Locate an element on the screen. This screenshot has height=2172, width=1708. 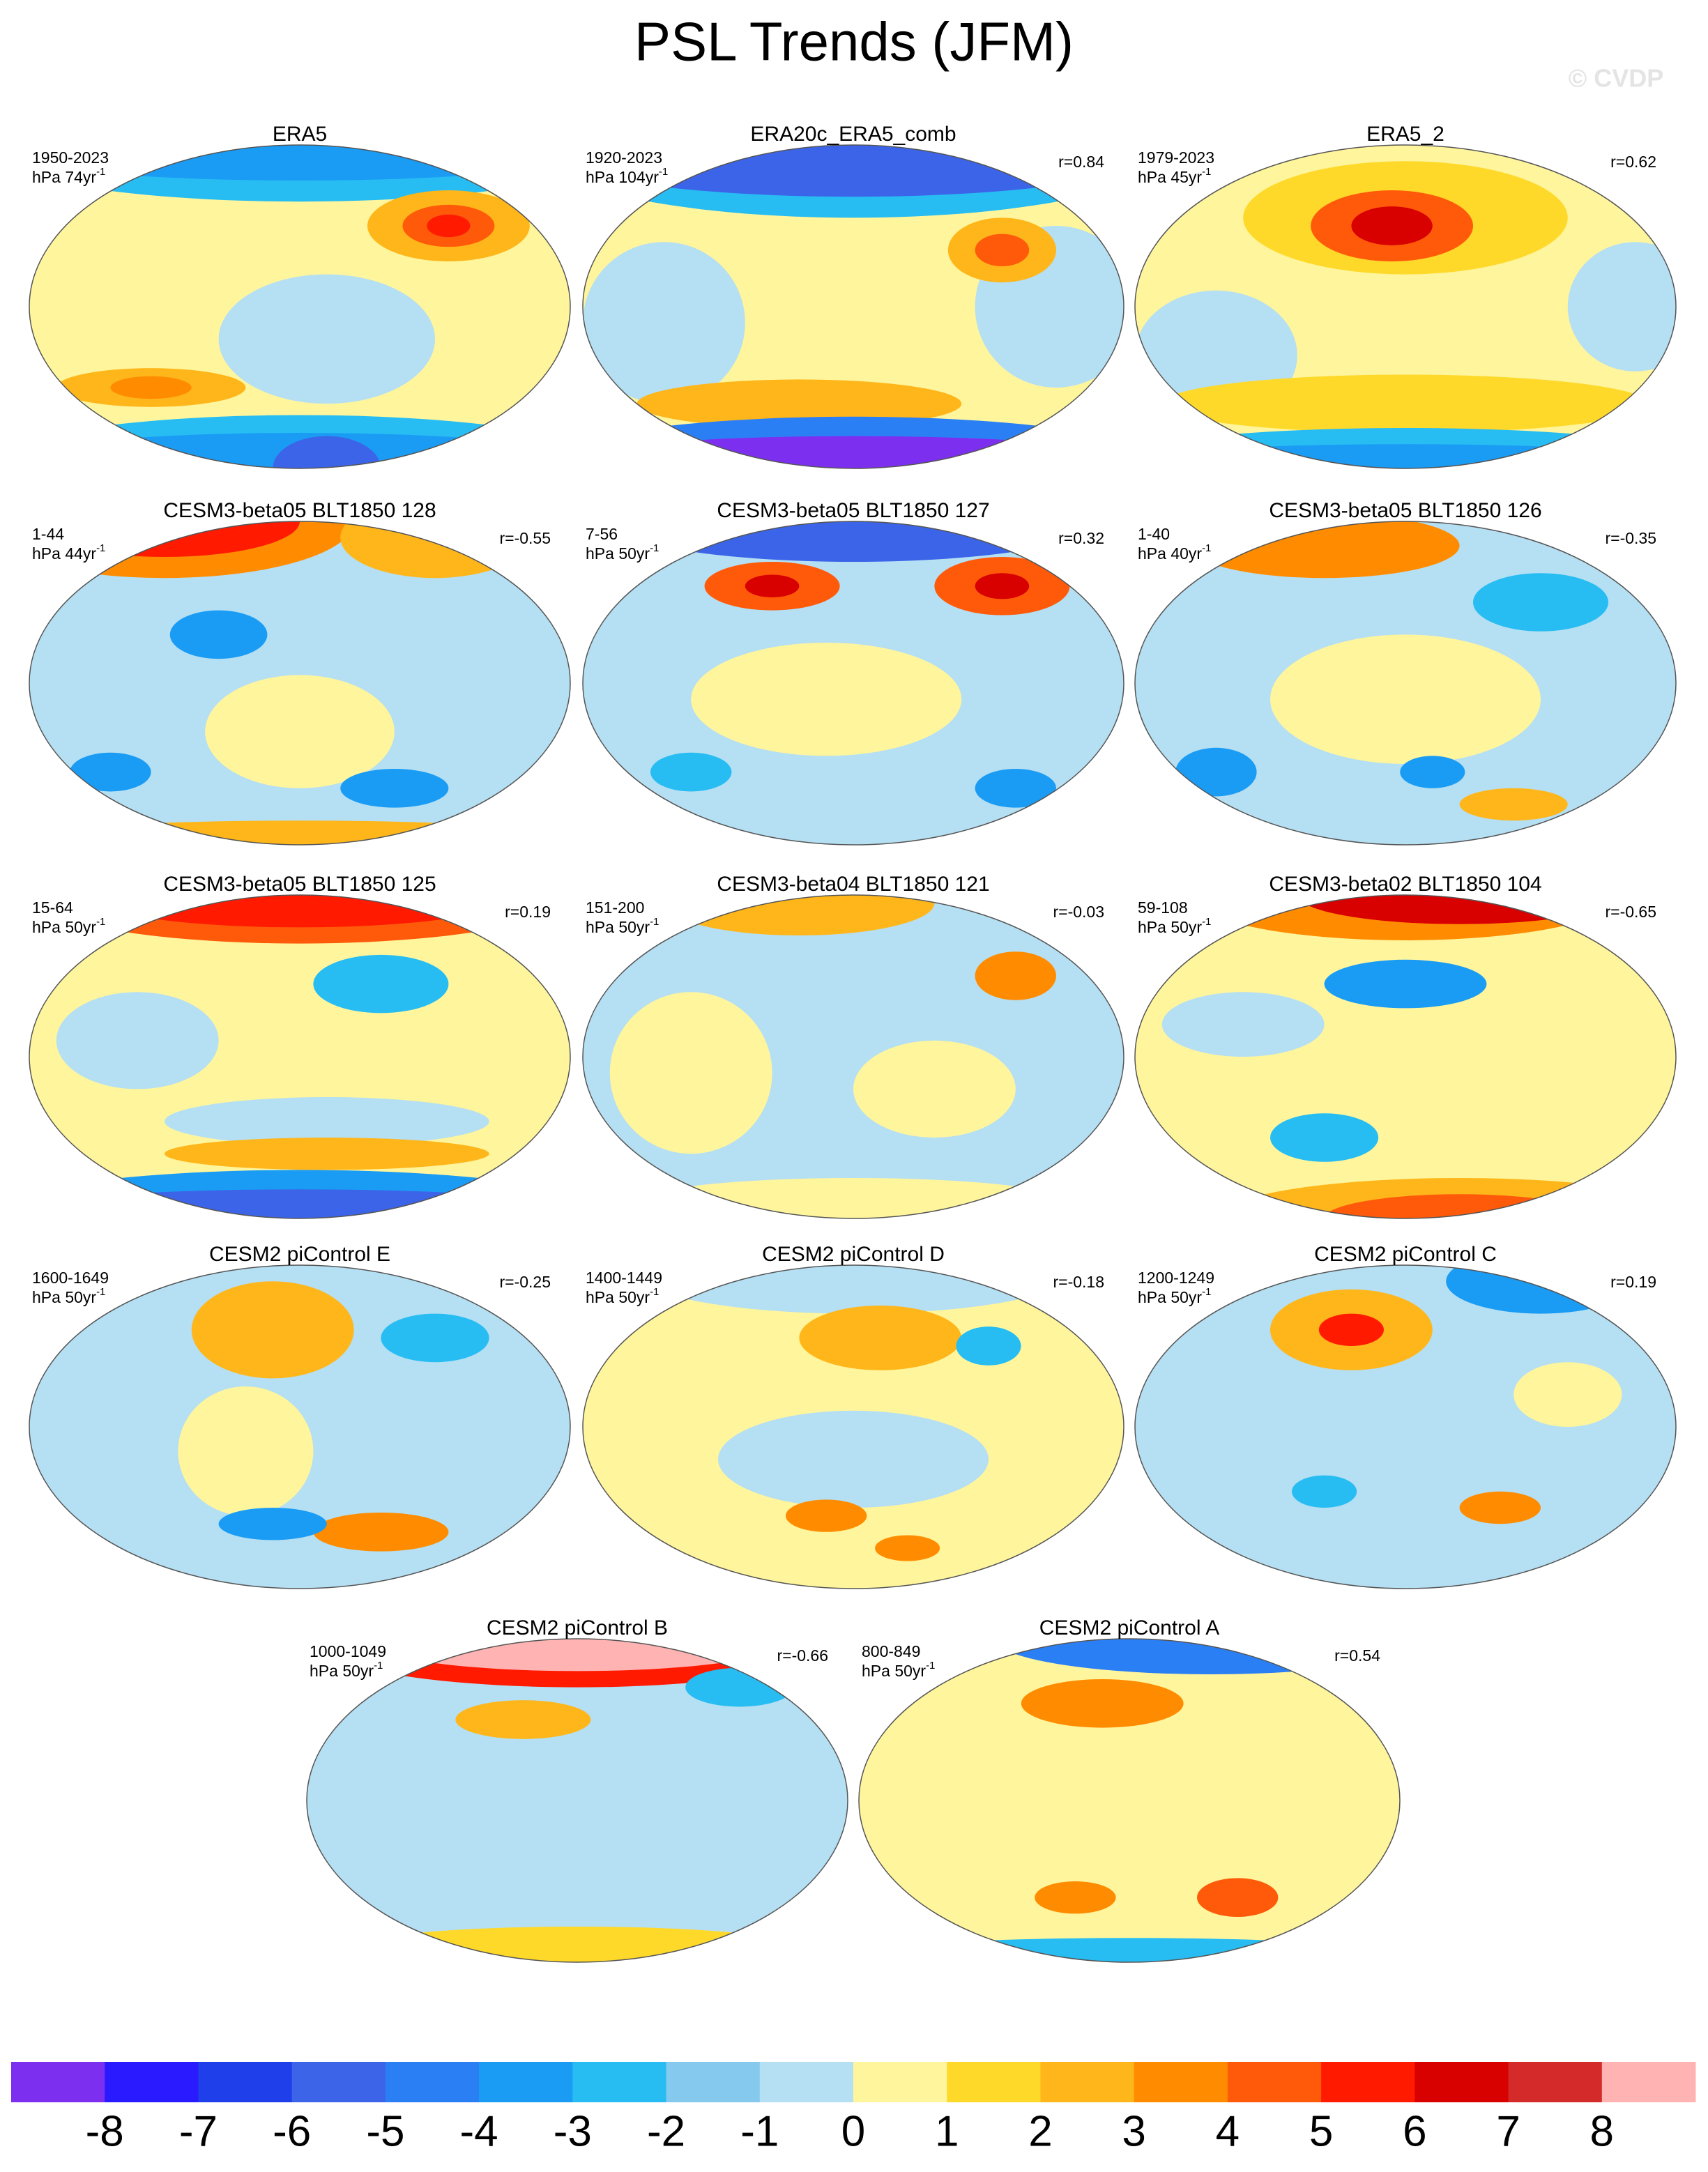
panel-period: 151-200 is located at coordinates (615, 908).